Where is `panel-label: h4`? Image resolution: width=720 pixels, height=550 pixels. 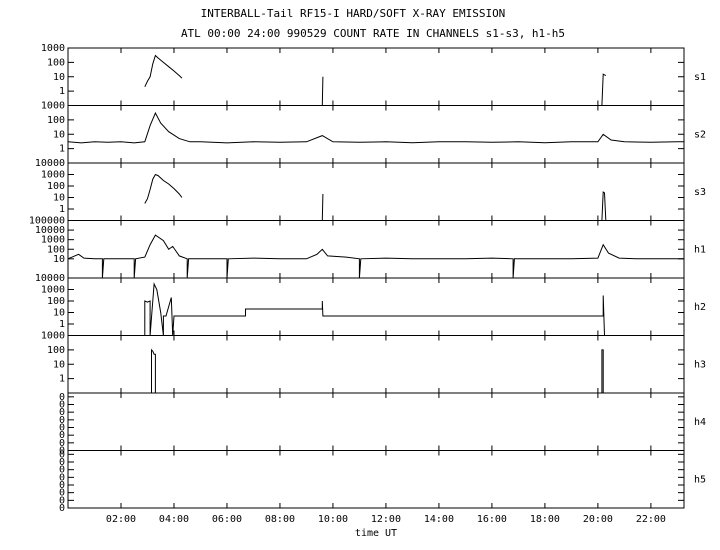
panel-label: h4 is located at coordinates (700, 422).